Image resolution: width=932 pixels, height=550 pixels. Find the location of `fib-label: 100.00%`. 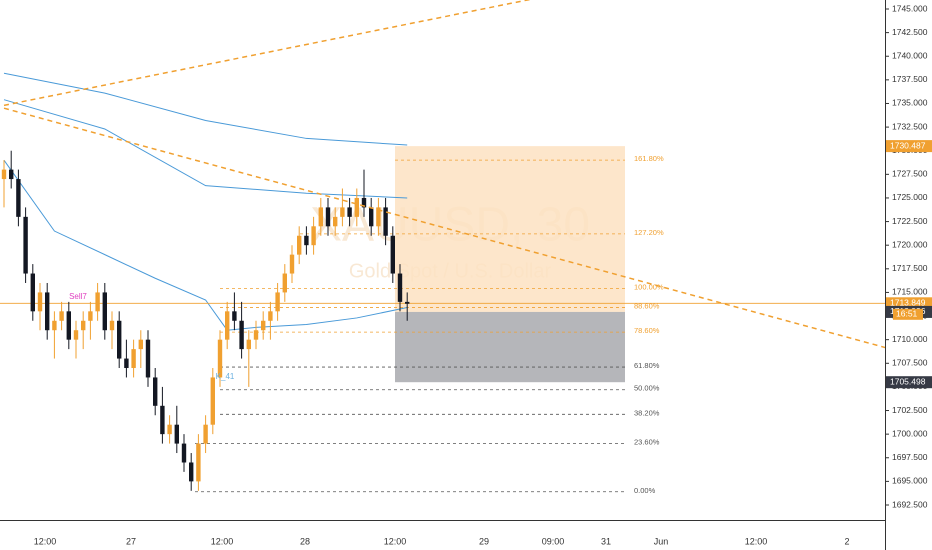

fib-label: 100.00% is located at coordinates (649, 287).